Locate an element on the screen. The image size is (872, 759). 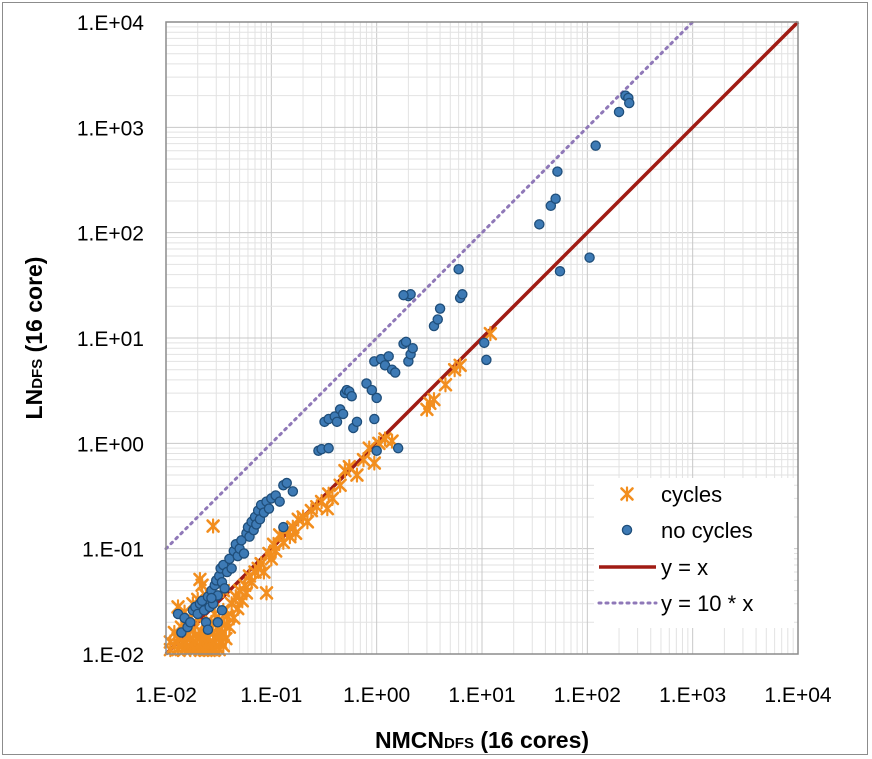
legend-dot is located at coordinates (627, 530).